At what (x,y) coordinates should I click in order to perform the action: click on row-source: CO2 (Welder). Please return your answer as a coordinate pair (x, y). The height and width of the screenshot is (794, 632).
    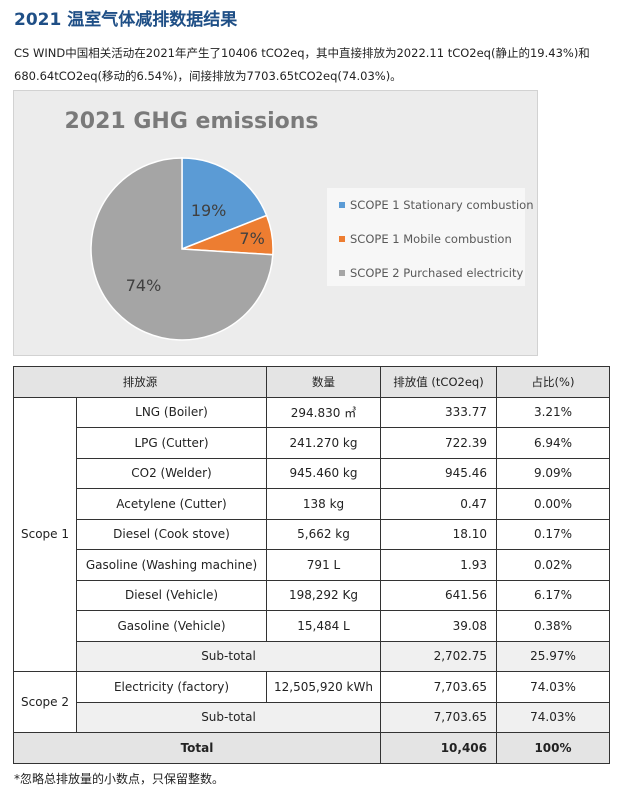
    Looking at the image, I should click on (171, 473).